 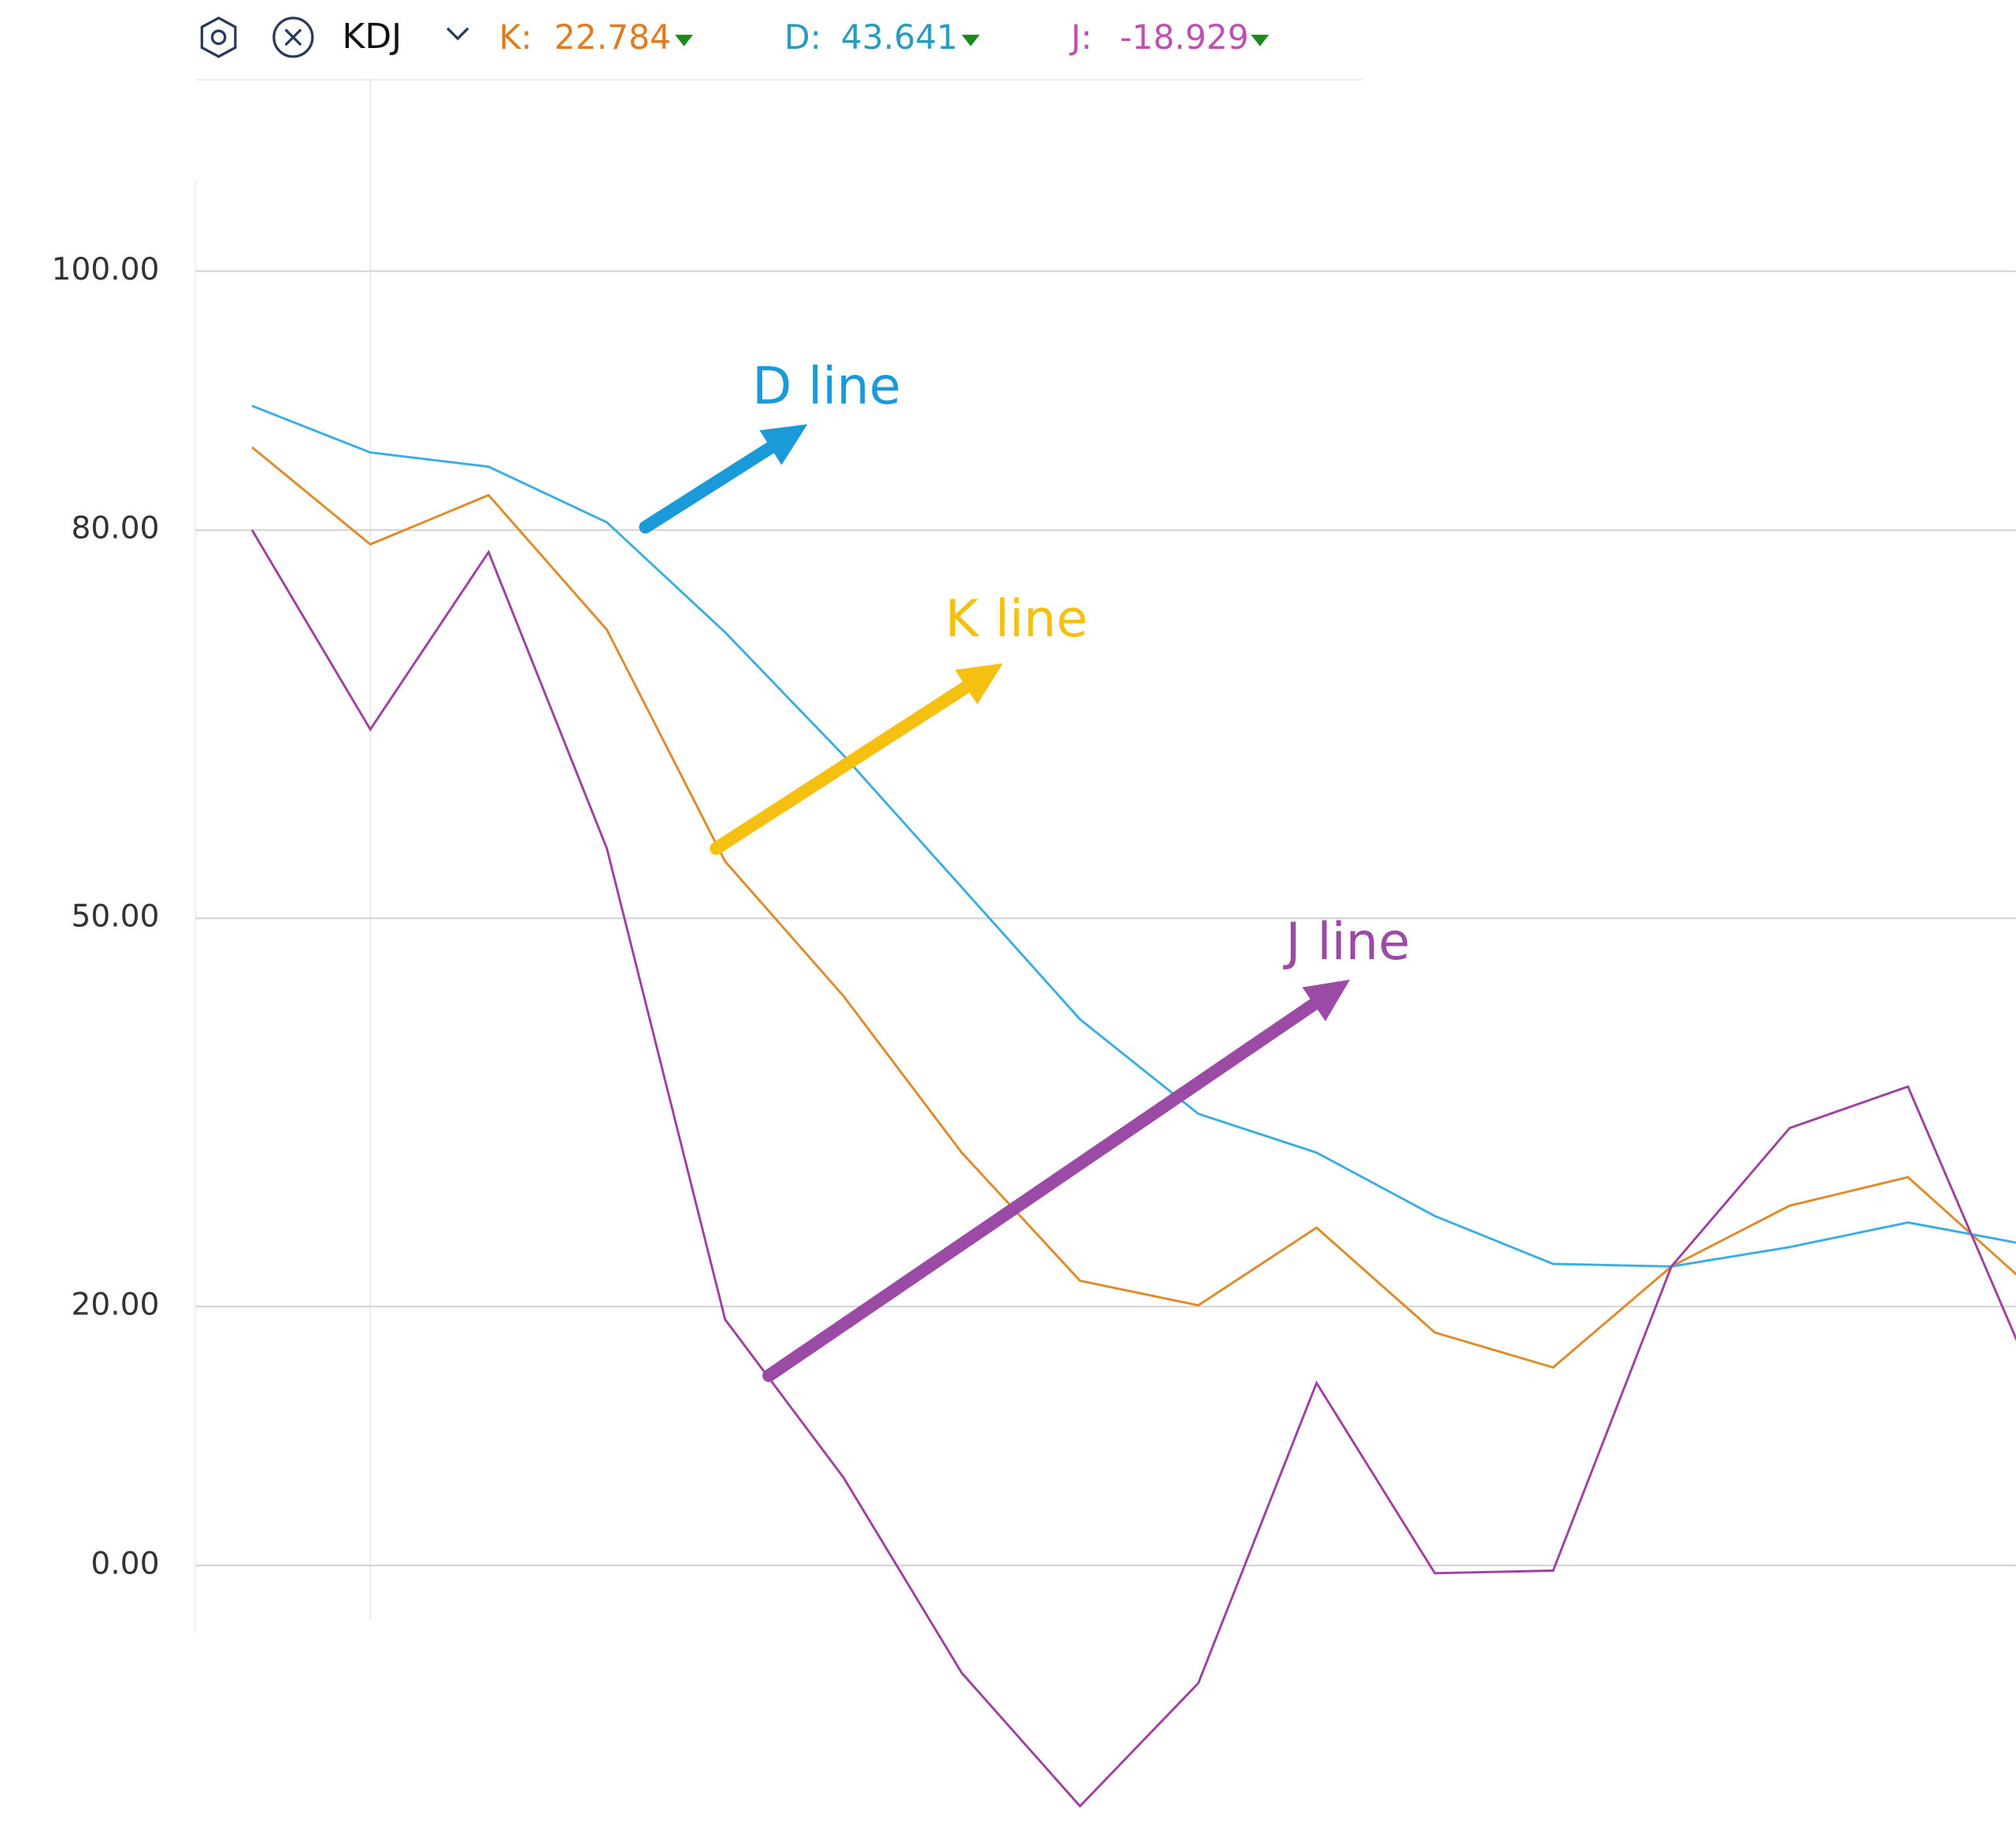 I want to click on legend-name: J:, so click(x=1080, y=38).